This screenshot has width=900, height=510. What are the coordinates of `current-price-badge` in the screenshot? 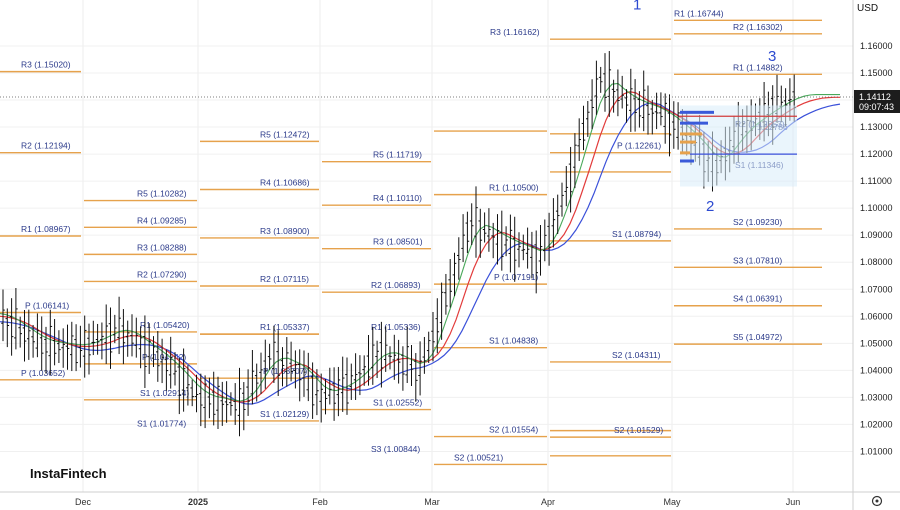 It's located at (877, 101).